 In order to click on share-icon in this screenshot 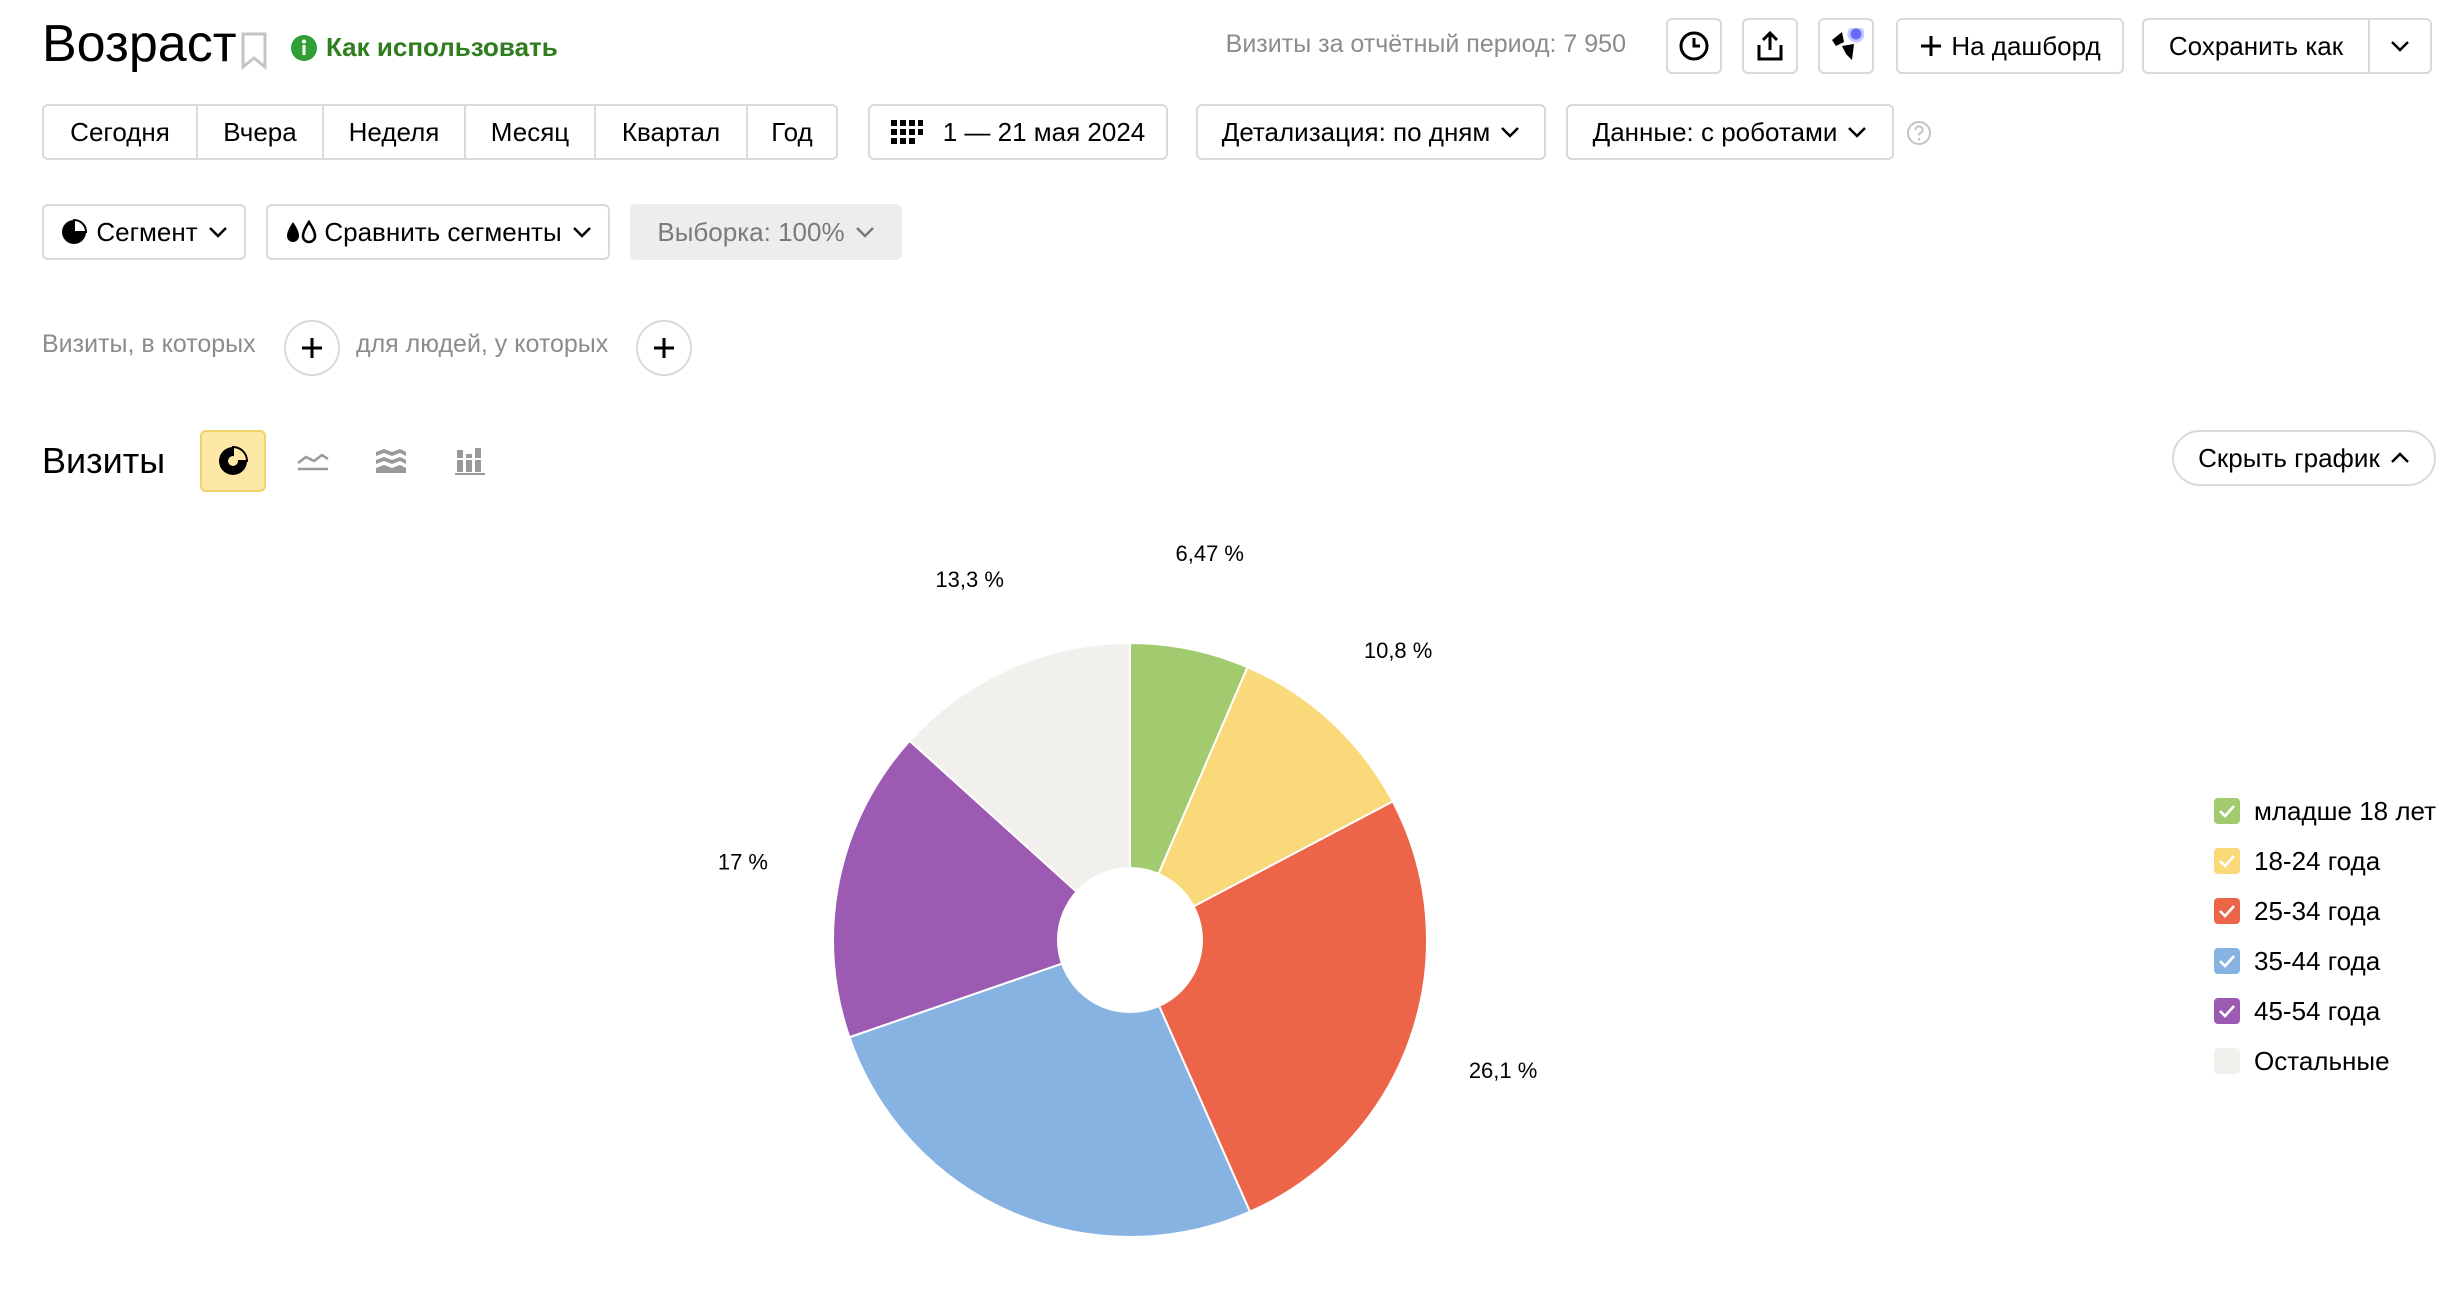, I will do `click(1770, 45)`.